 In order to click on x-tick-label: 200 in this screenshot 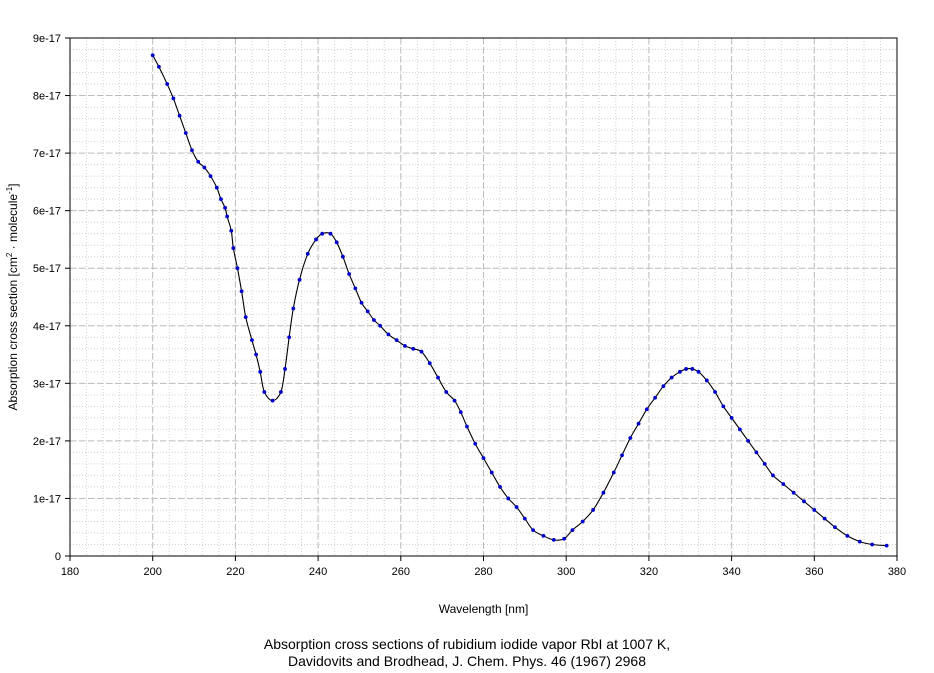, I will do `click(153, 572)`.